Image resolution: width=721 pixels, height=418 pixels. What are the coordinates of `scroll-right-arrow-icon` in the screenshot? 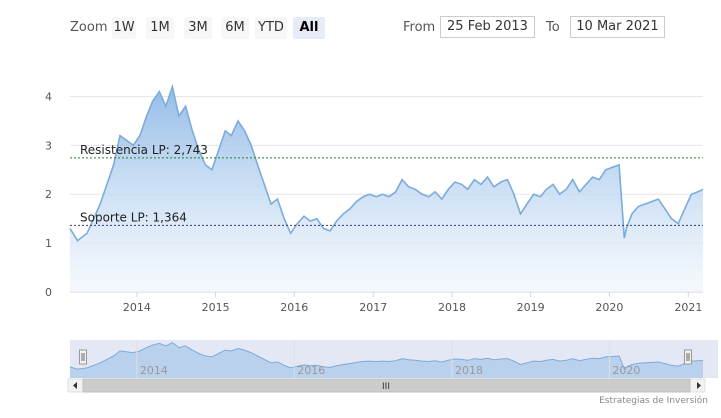 It's located at (699, 385).